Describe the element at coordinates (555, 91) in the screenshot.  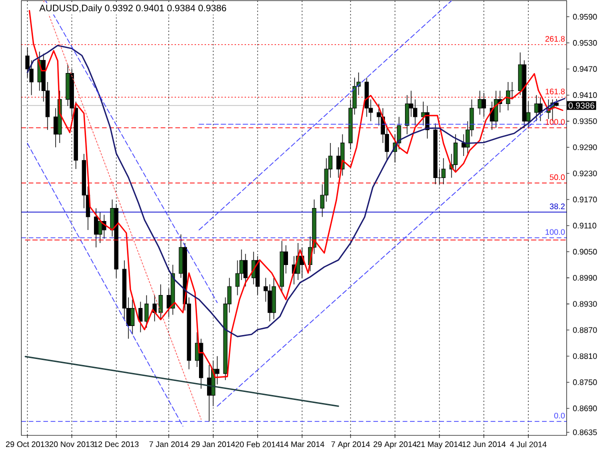
I see `annotation: 161.8` at that location.